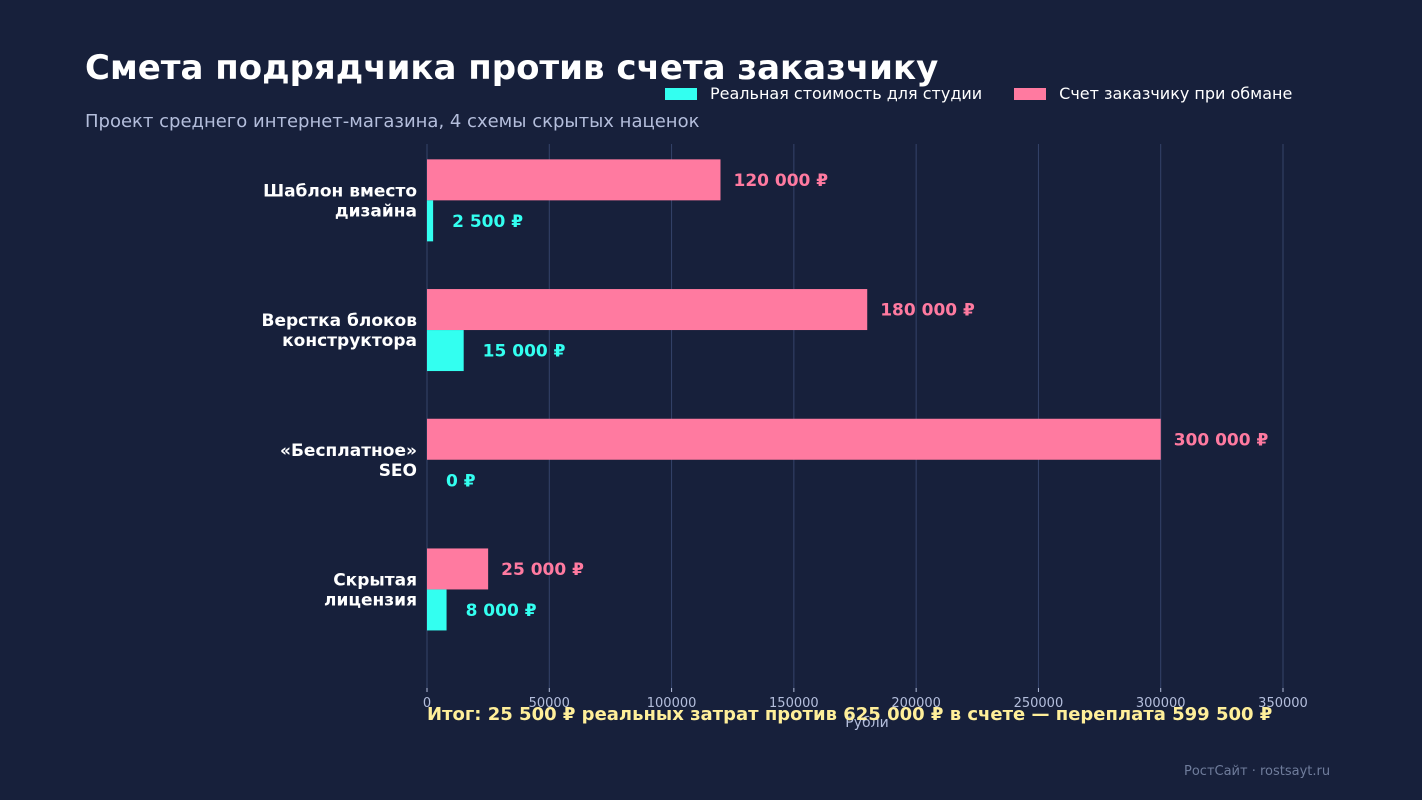 This screenshot has width=1422, height=800. Describe the element at coordinates (524, 352) in the screenshot. I see `data-label-real-1: 15 000 ₽` at that location.